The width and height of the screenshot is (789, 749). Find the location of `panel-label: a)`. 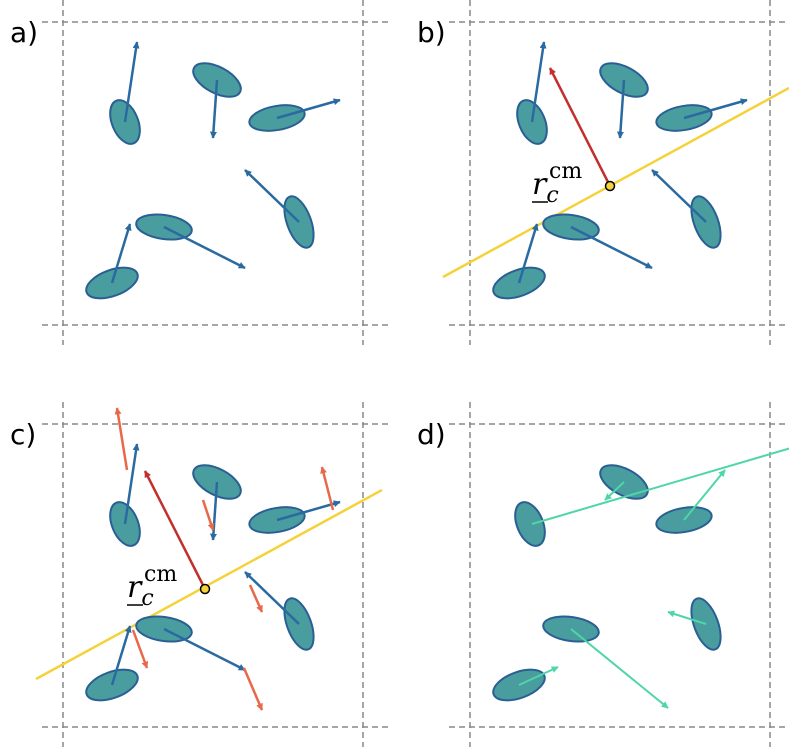

panel-label: a) is located at coordinates (24, 32).